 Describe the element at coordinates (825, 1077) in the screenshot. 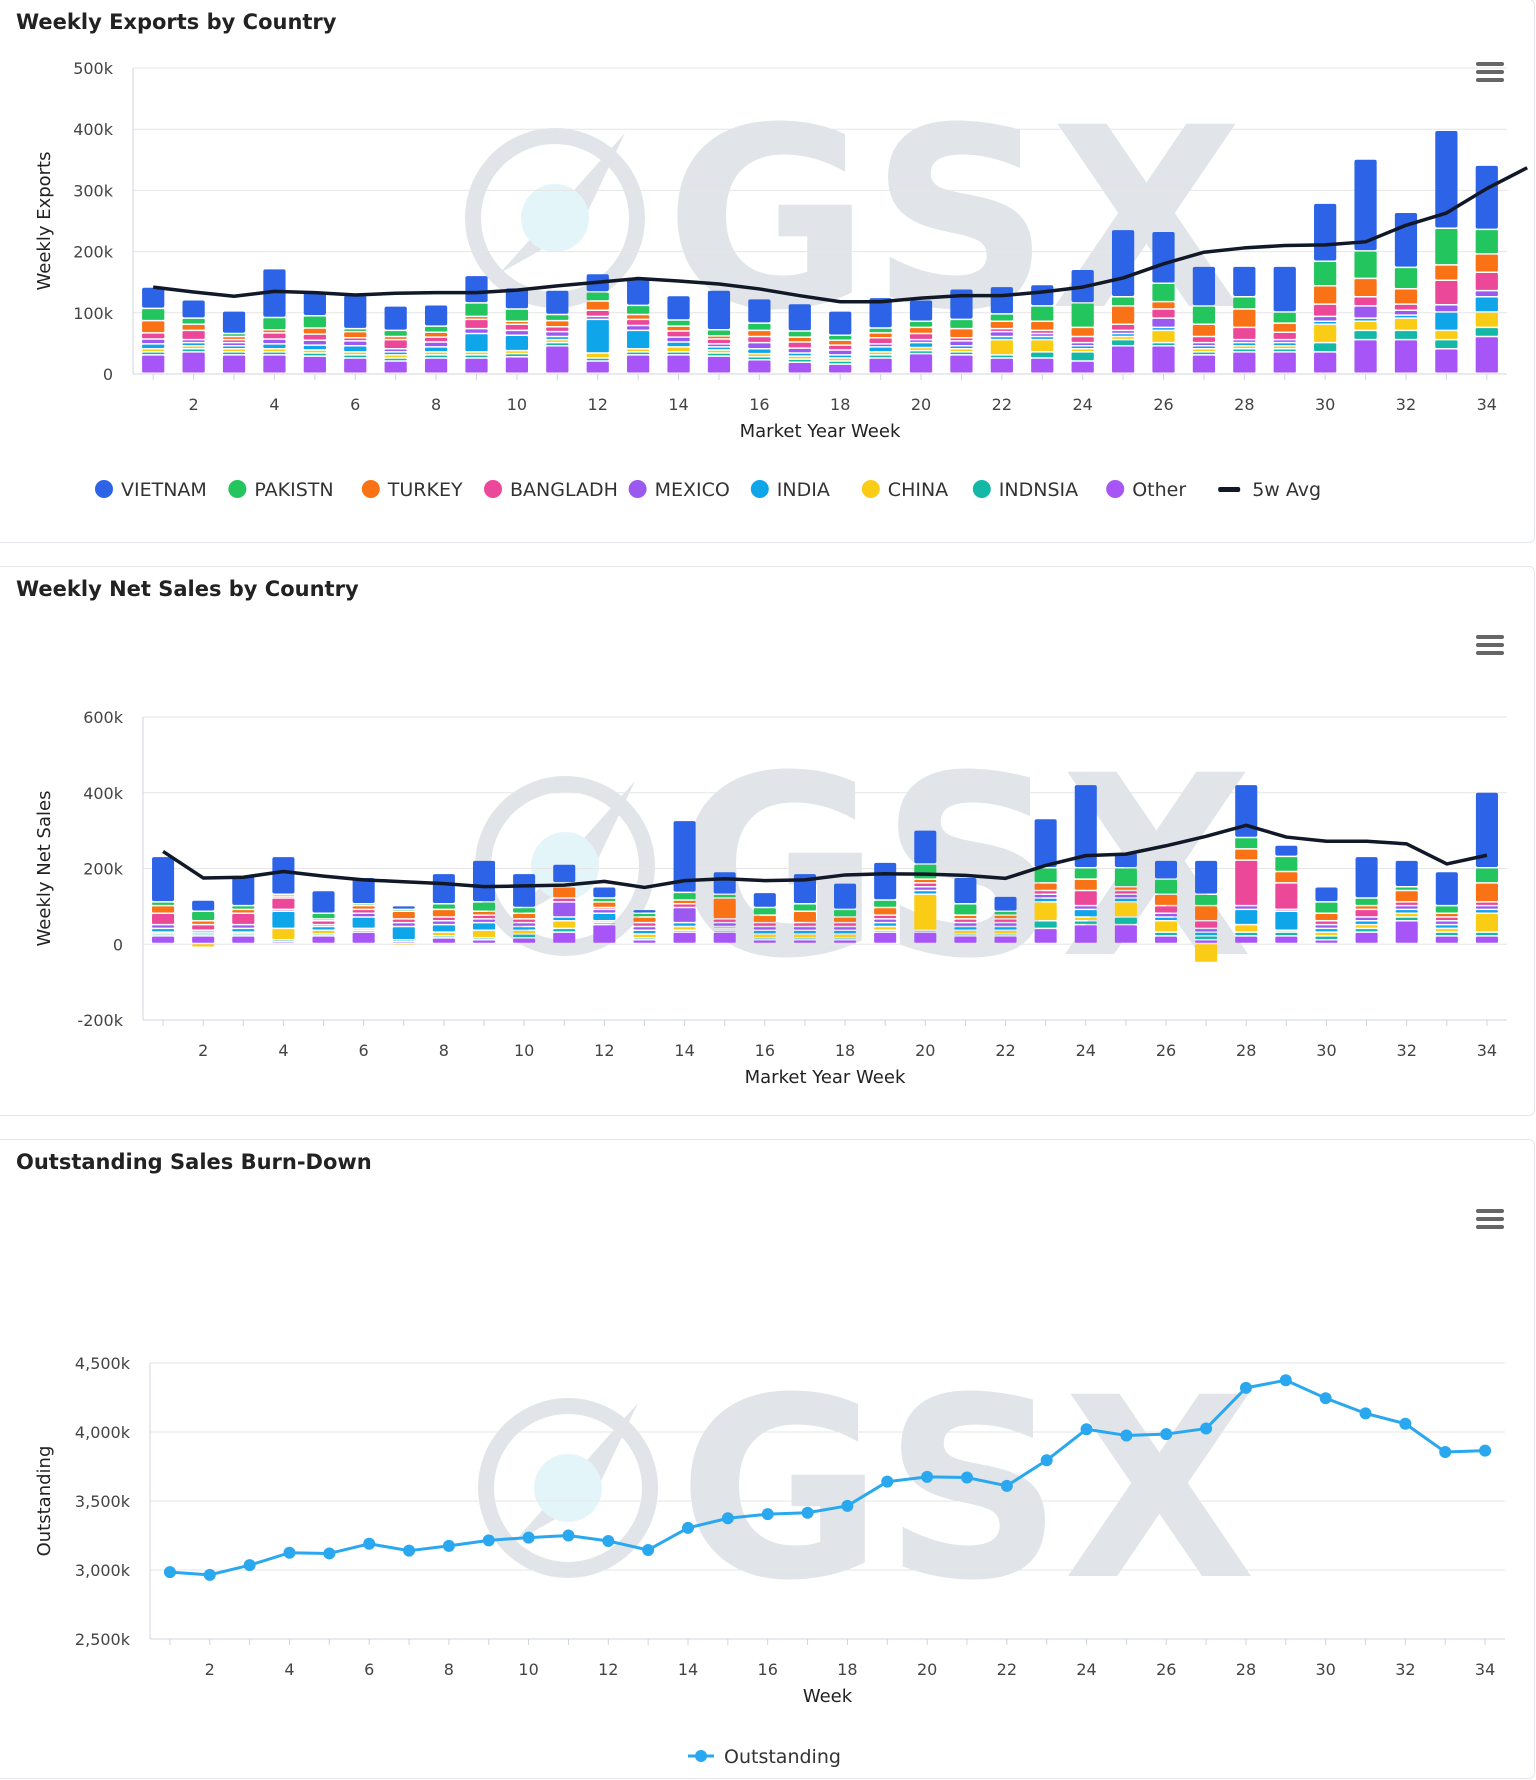

I see `x-axis-title: Market Year Week` at that location.